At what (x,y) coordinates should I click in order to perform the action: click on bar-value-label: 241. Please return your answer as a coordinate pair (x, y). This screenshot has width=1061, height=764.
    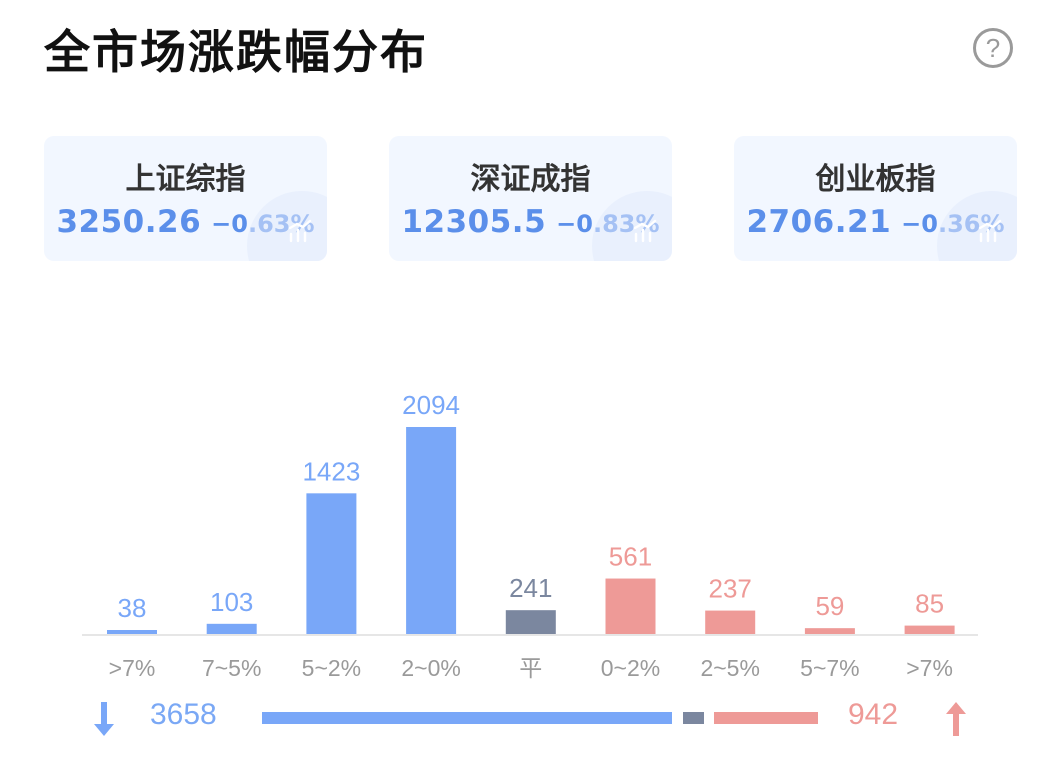
    Looking at the image, I should click on (530, 588).